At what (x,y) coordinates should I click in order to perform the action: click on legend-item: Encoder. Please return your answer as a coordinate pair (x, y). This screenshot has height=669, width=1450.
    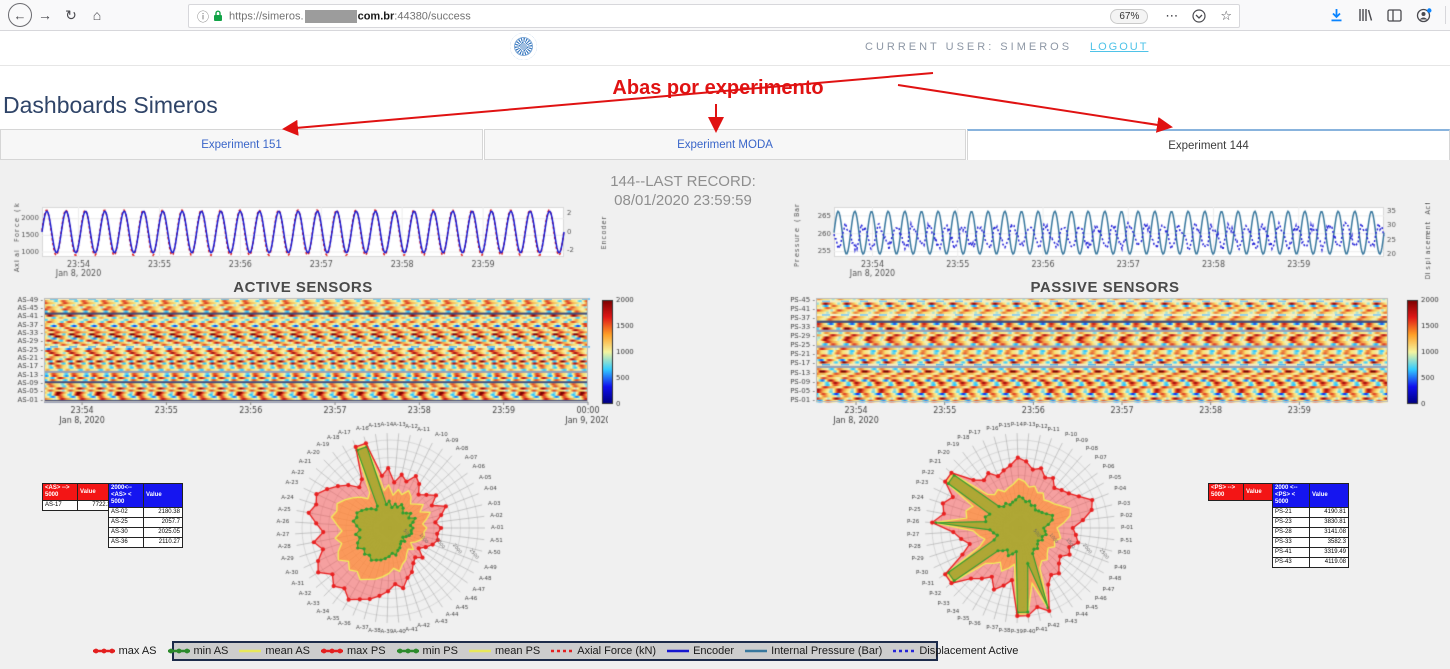
    Looking at the image, I should click on (700, 651).